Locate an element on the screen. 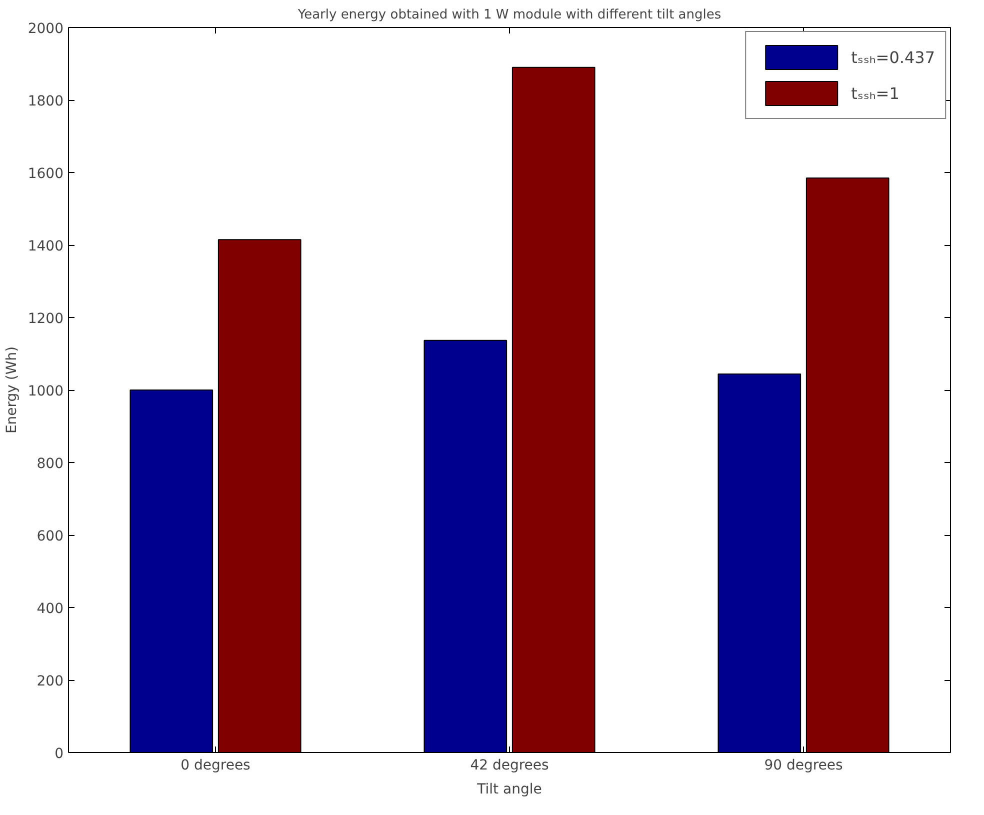 The height and width of the screenshot is (815, 984). y-axis-title: Energy (Wh) is located at coordinates (12, 390).